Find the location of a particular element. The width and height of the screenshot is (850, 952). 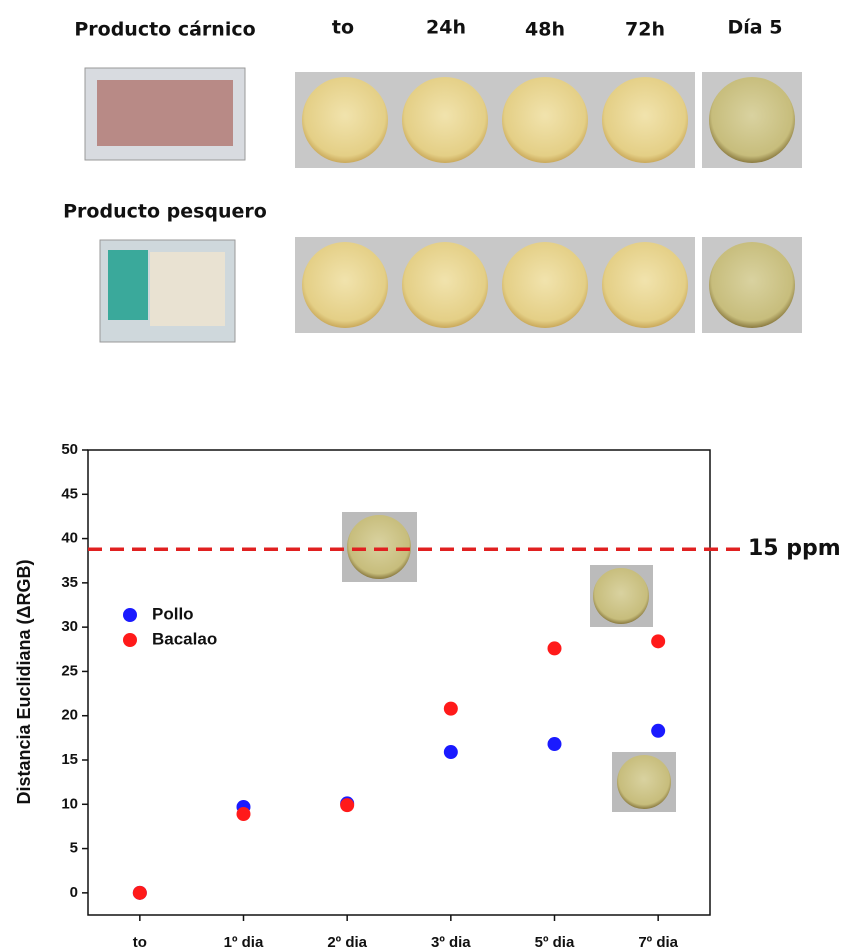

y-tick-label: 35 is located at coordinates (69, 582).